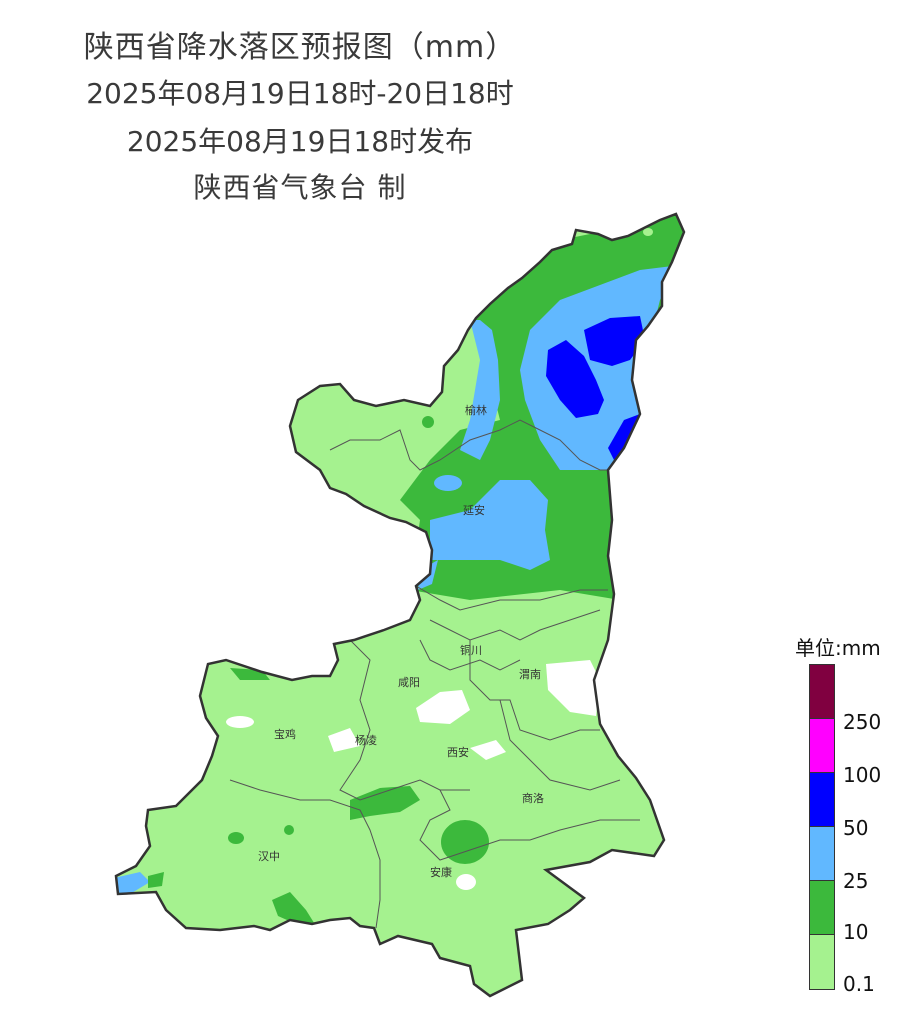 The height and width of the screenshot is (1020, 900). Describe the element at coordinates (856, 932) in the screenshot. I see `legend-label-10: 10` at that location.